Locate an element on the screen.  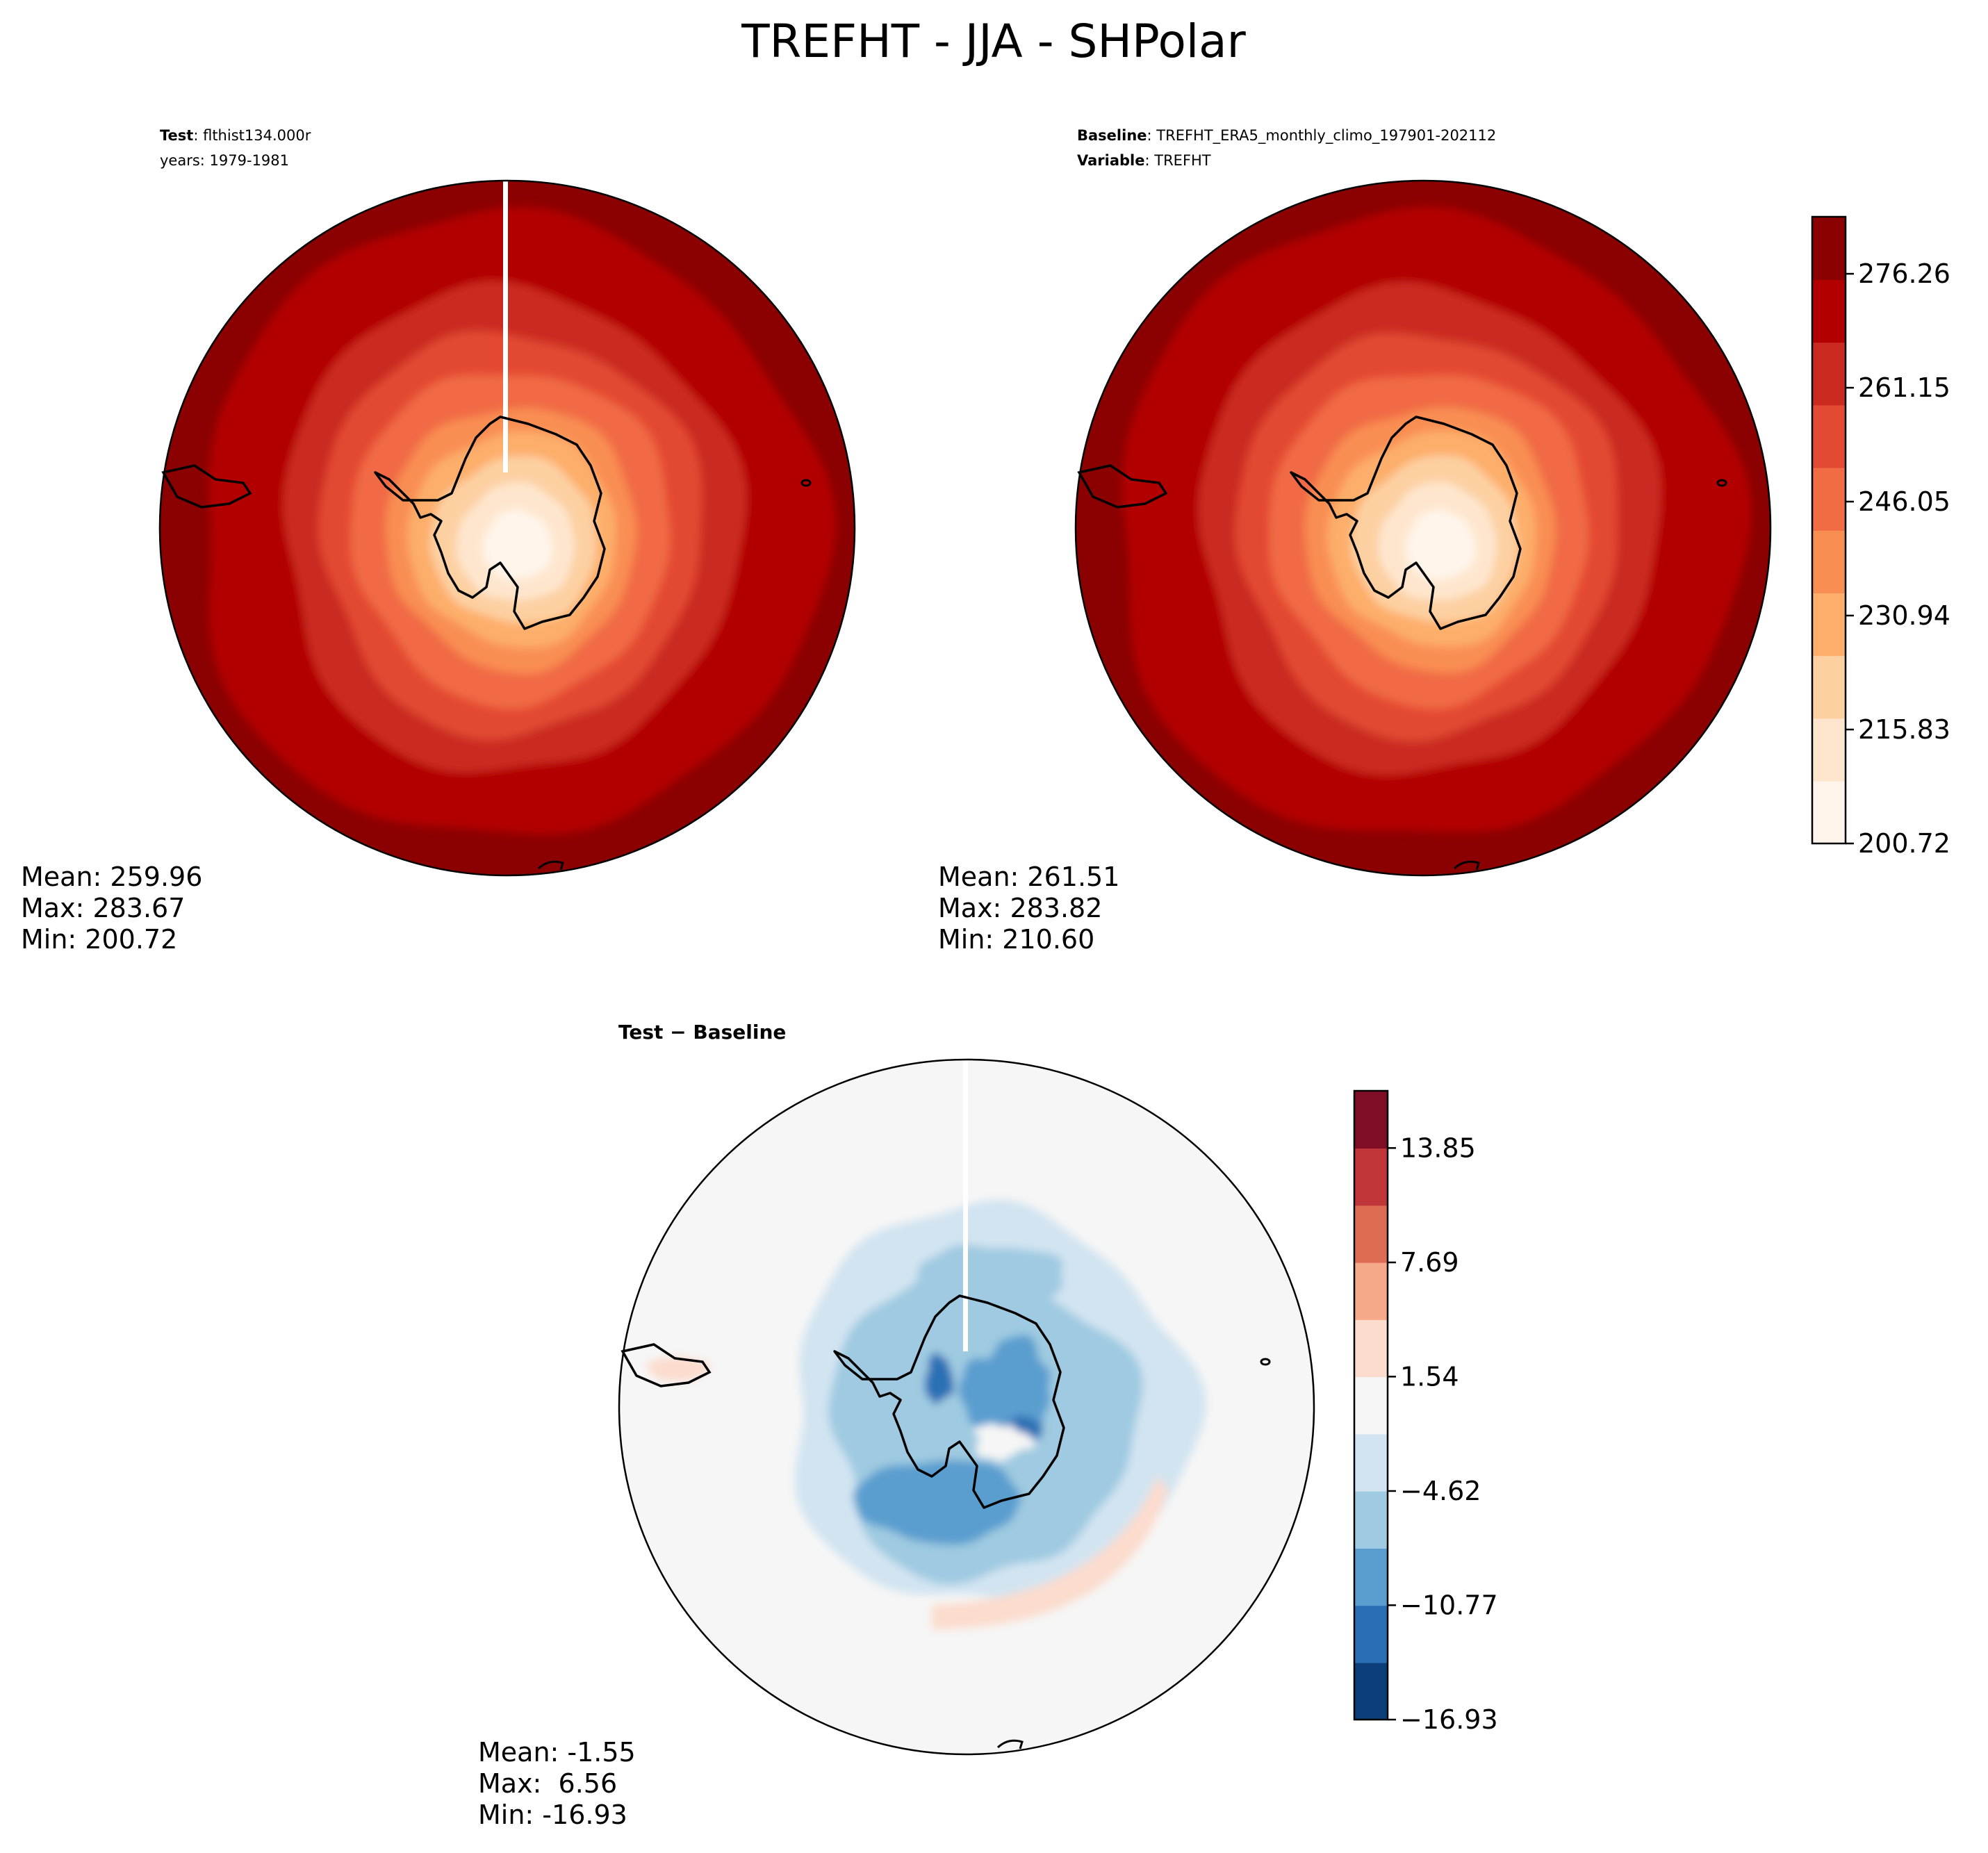
difference-stat-max: Max: 6.56 is located at coordinates (547, 1783).